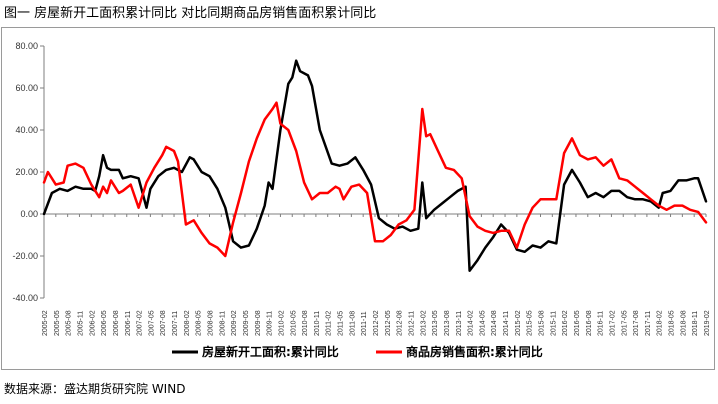  Describe the element at coordinates (26, 46) in the screenshot. I see `y-tick-label: 80.00` at that location.